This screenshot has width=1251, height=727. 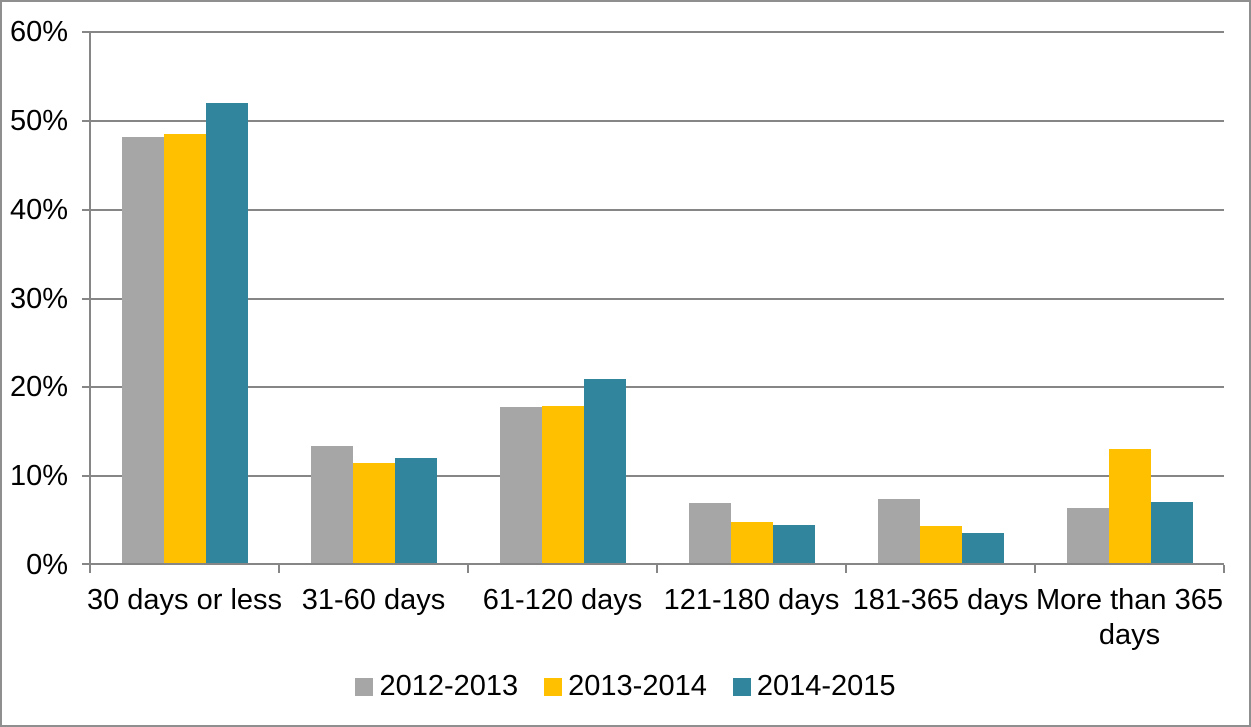 What do you see at coordinates (653, 564) in the screenshot?
I see `x-axis-baseline` at bounding box center [653, 564].